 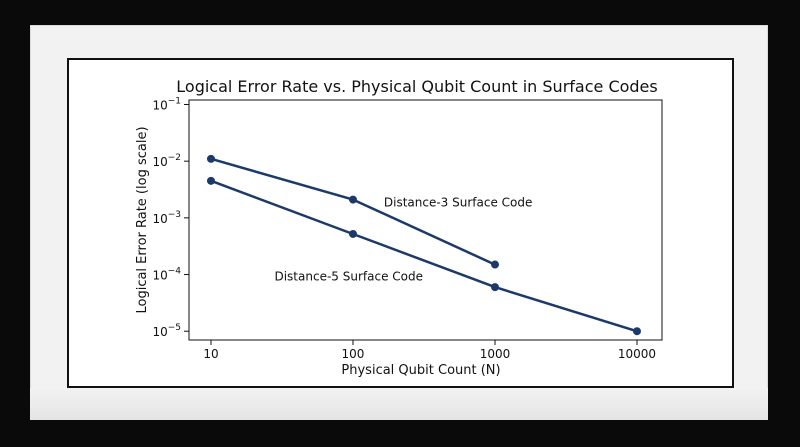 I want to click on y-tick-label: 10⁻⁵, so click(x=166, y=331).